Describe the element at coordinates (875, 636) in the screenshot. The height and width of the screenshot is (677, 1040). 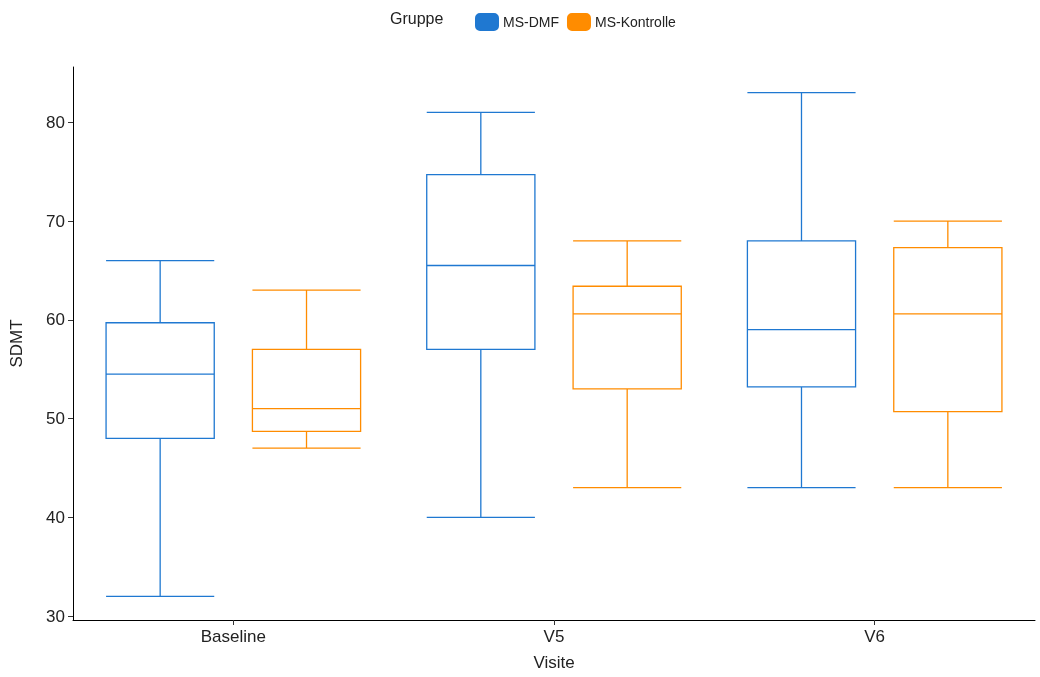
I see `x-tick-label: V6` at that location.